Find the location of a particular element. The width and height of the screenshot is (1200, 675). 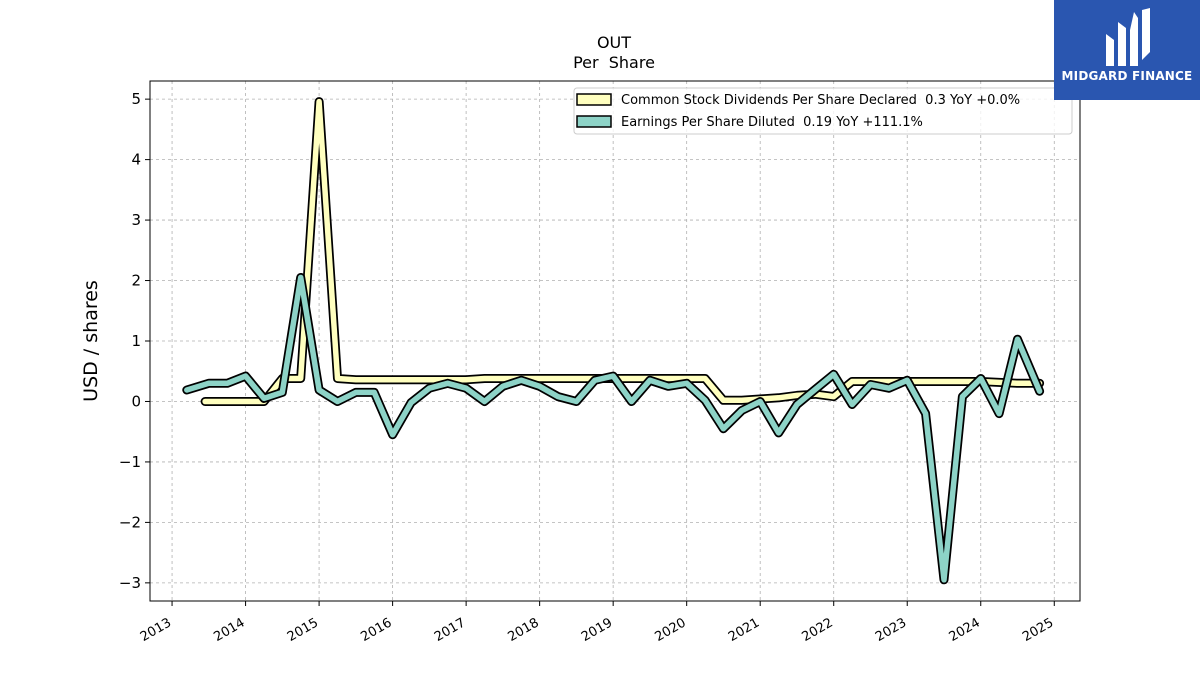

y-tick-label: 1 is located at coordinates (136, 341).